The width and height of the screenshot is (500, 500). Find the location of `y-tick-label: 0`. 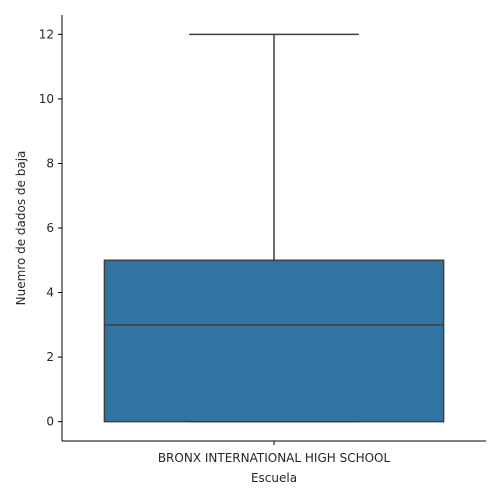

y-tick-label: 0 is located at coordinates (50, 422).